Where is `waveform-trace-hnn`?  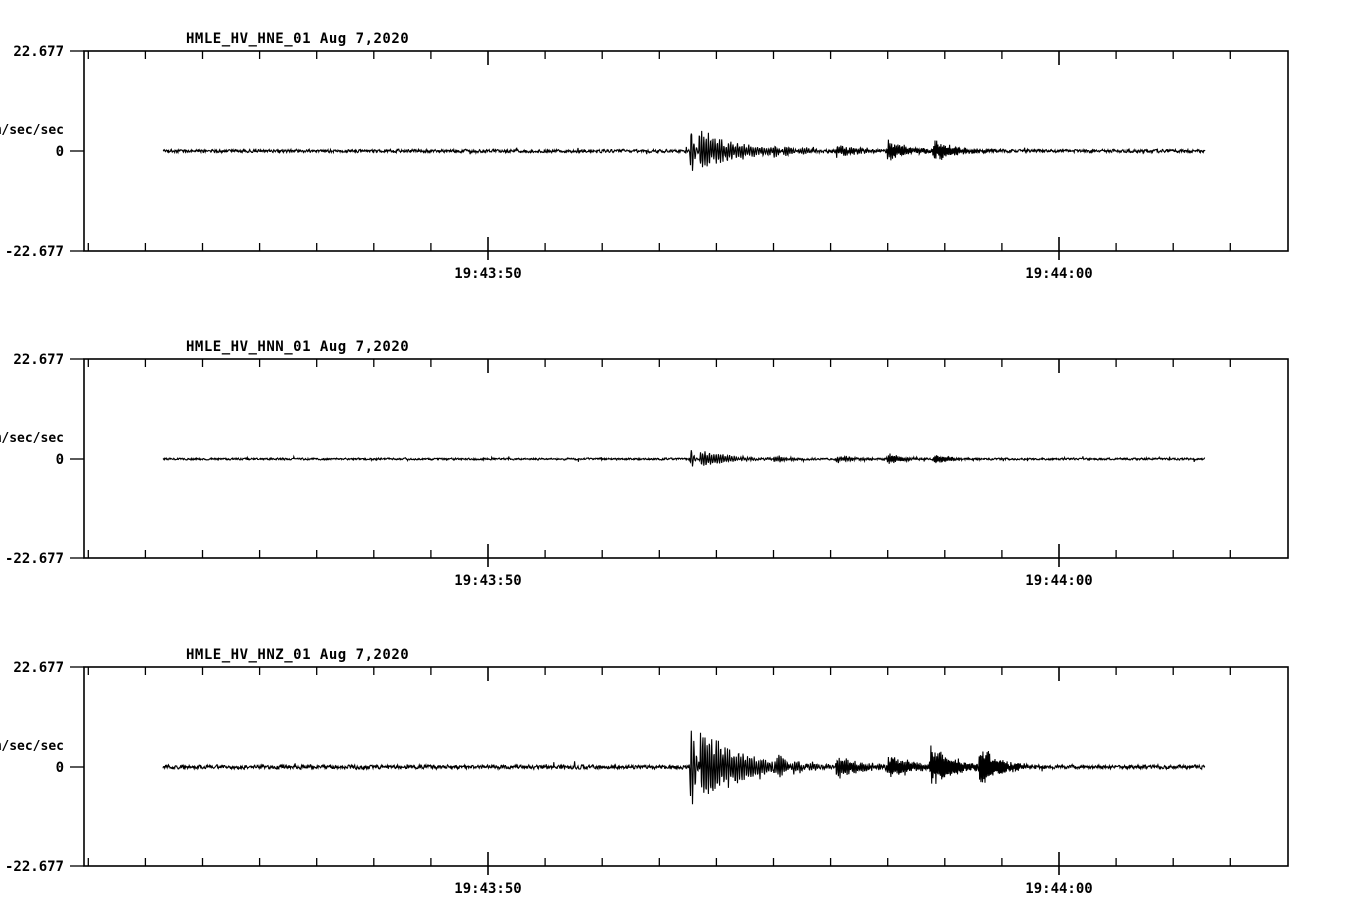
waveform-trace-hnn is located at coordinates (684, 458).